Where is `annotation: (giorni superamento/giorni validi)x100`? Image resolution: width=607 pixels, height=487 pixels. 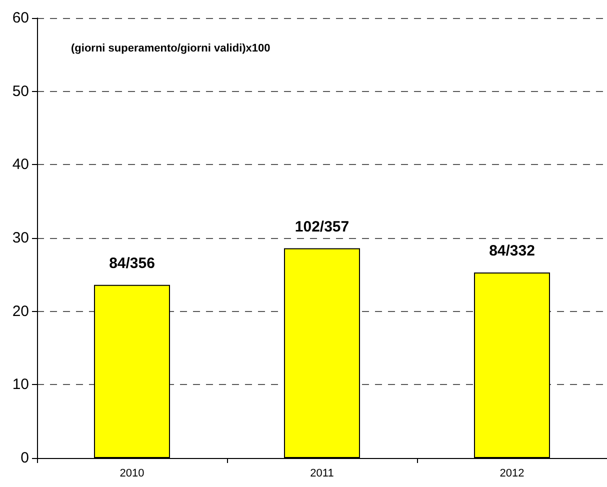
annotation: (giorni superamento/giorni validi)x100 is located at coordinates (170, 48).